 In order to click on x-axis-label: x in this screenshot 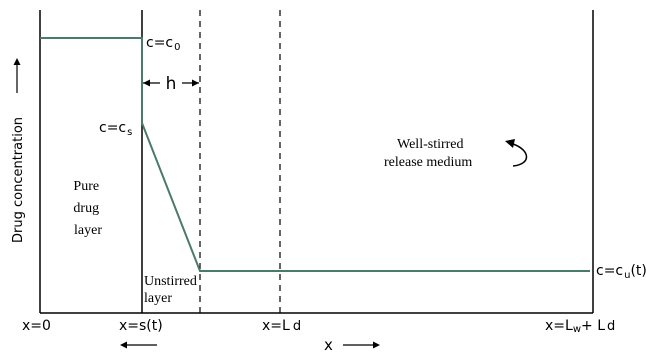, I will do `click(328, 344)`.